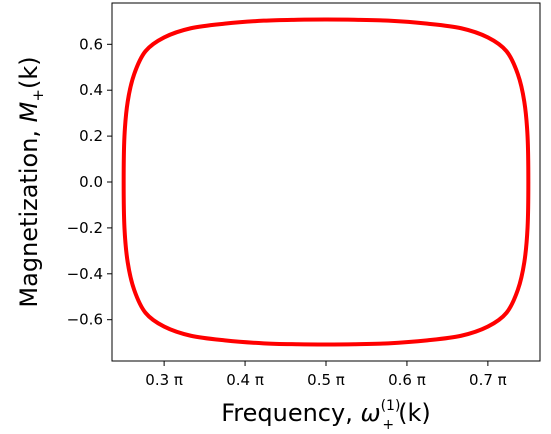  Describe the element at coordinates (38, 95) in the screenshot. I see `y-axis-label-subscript: +` at that location.